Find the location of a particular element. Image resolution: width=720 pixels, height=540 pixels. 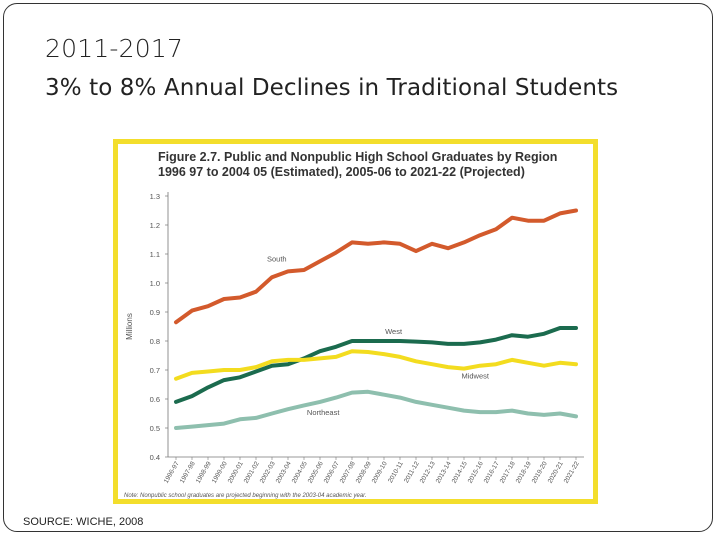

y-tick-label: 1.1 is located at coordinates (155, 254).